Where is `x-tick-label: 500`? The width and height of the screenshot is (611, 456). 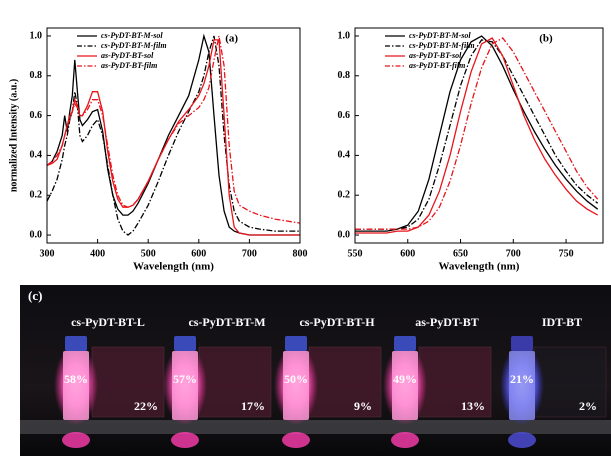 x-tick-label: 500 is located at coordinates (148, 253).